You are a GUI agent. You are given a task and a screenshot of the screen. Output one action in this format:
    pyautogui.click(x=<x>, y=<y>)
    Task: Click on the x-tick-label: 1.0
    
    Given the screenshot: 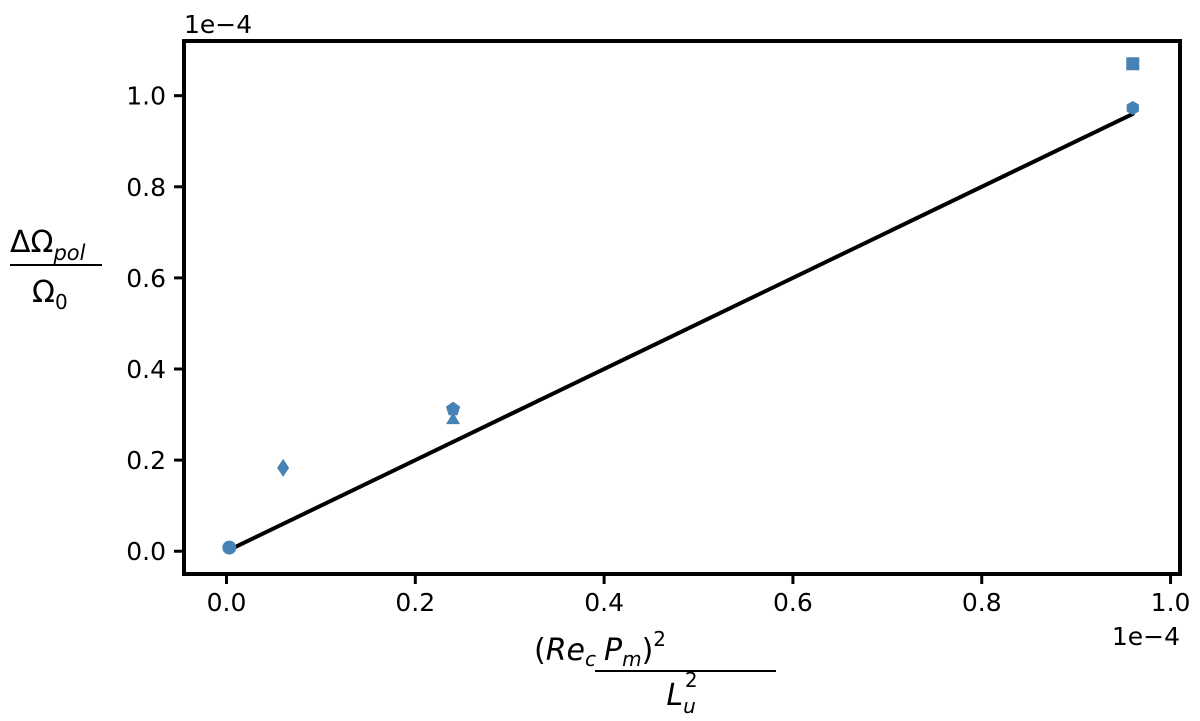 What is the action you would take?
    pyautogui.click(x=1171, y=602)
    